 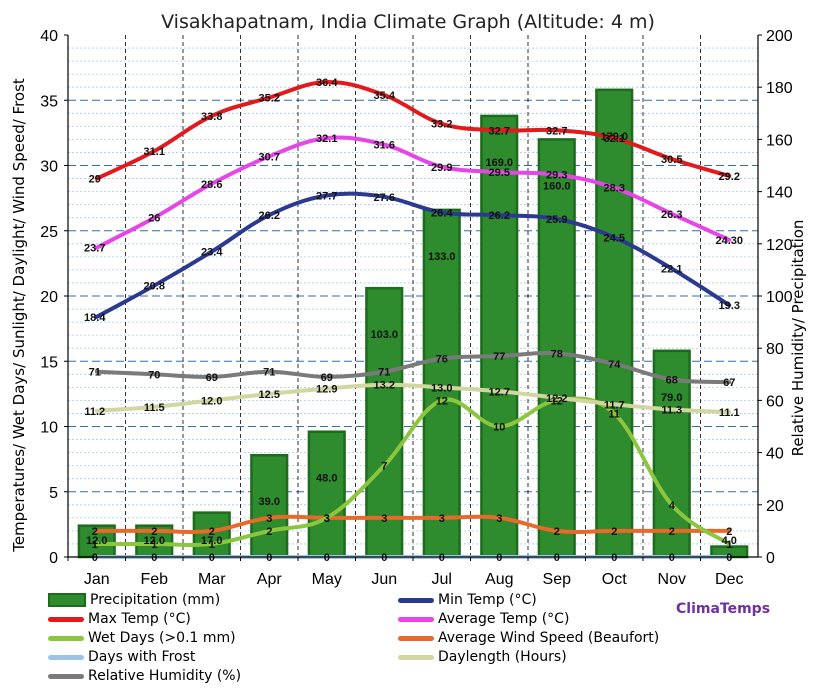 I want to click on legend-label-min-temp: Min Temp (°C), so click(x=487, y=600).